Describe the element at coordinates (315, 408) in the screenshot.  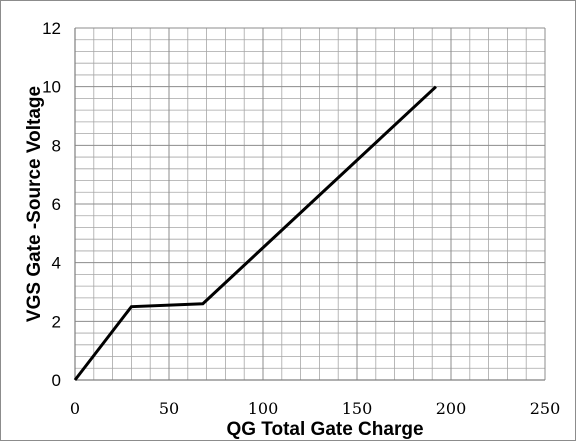
I see `x-tick-labels: 0 50 100 150 200 250` at that location.